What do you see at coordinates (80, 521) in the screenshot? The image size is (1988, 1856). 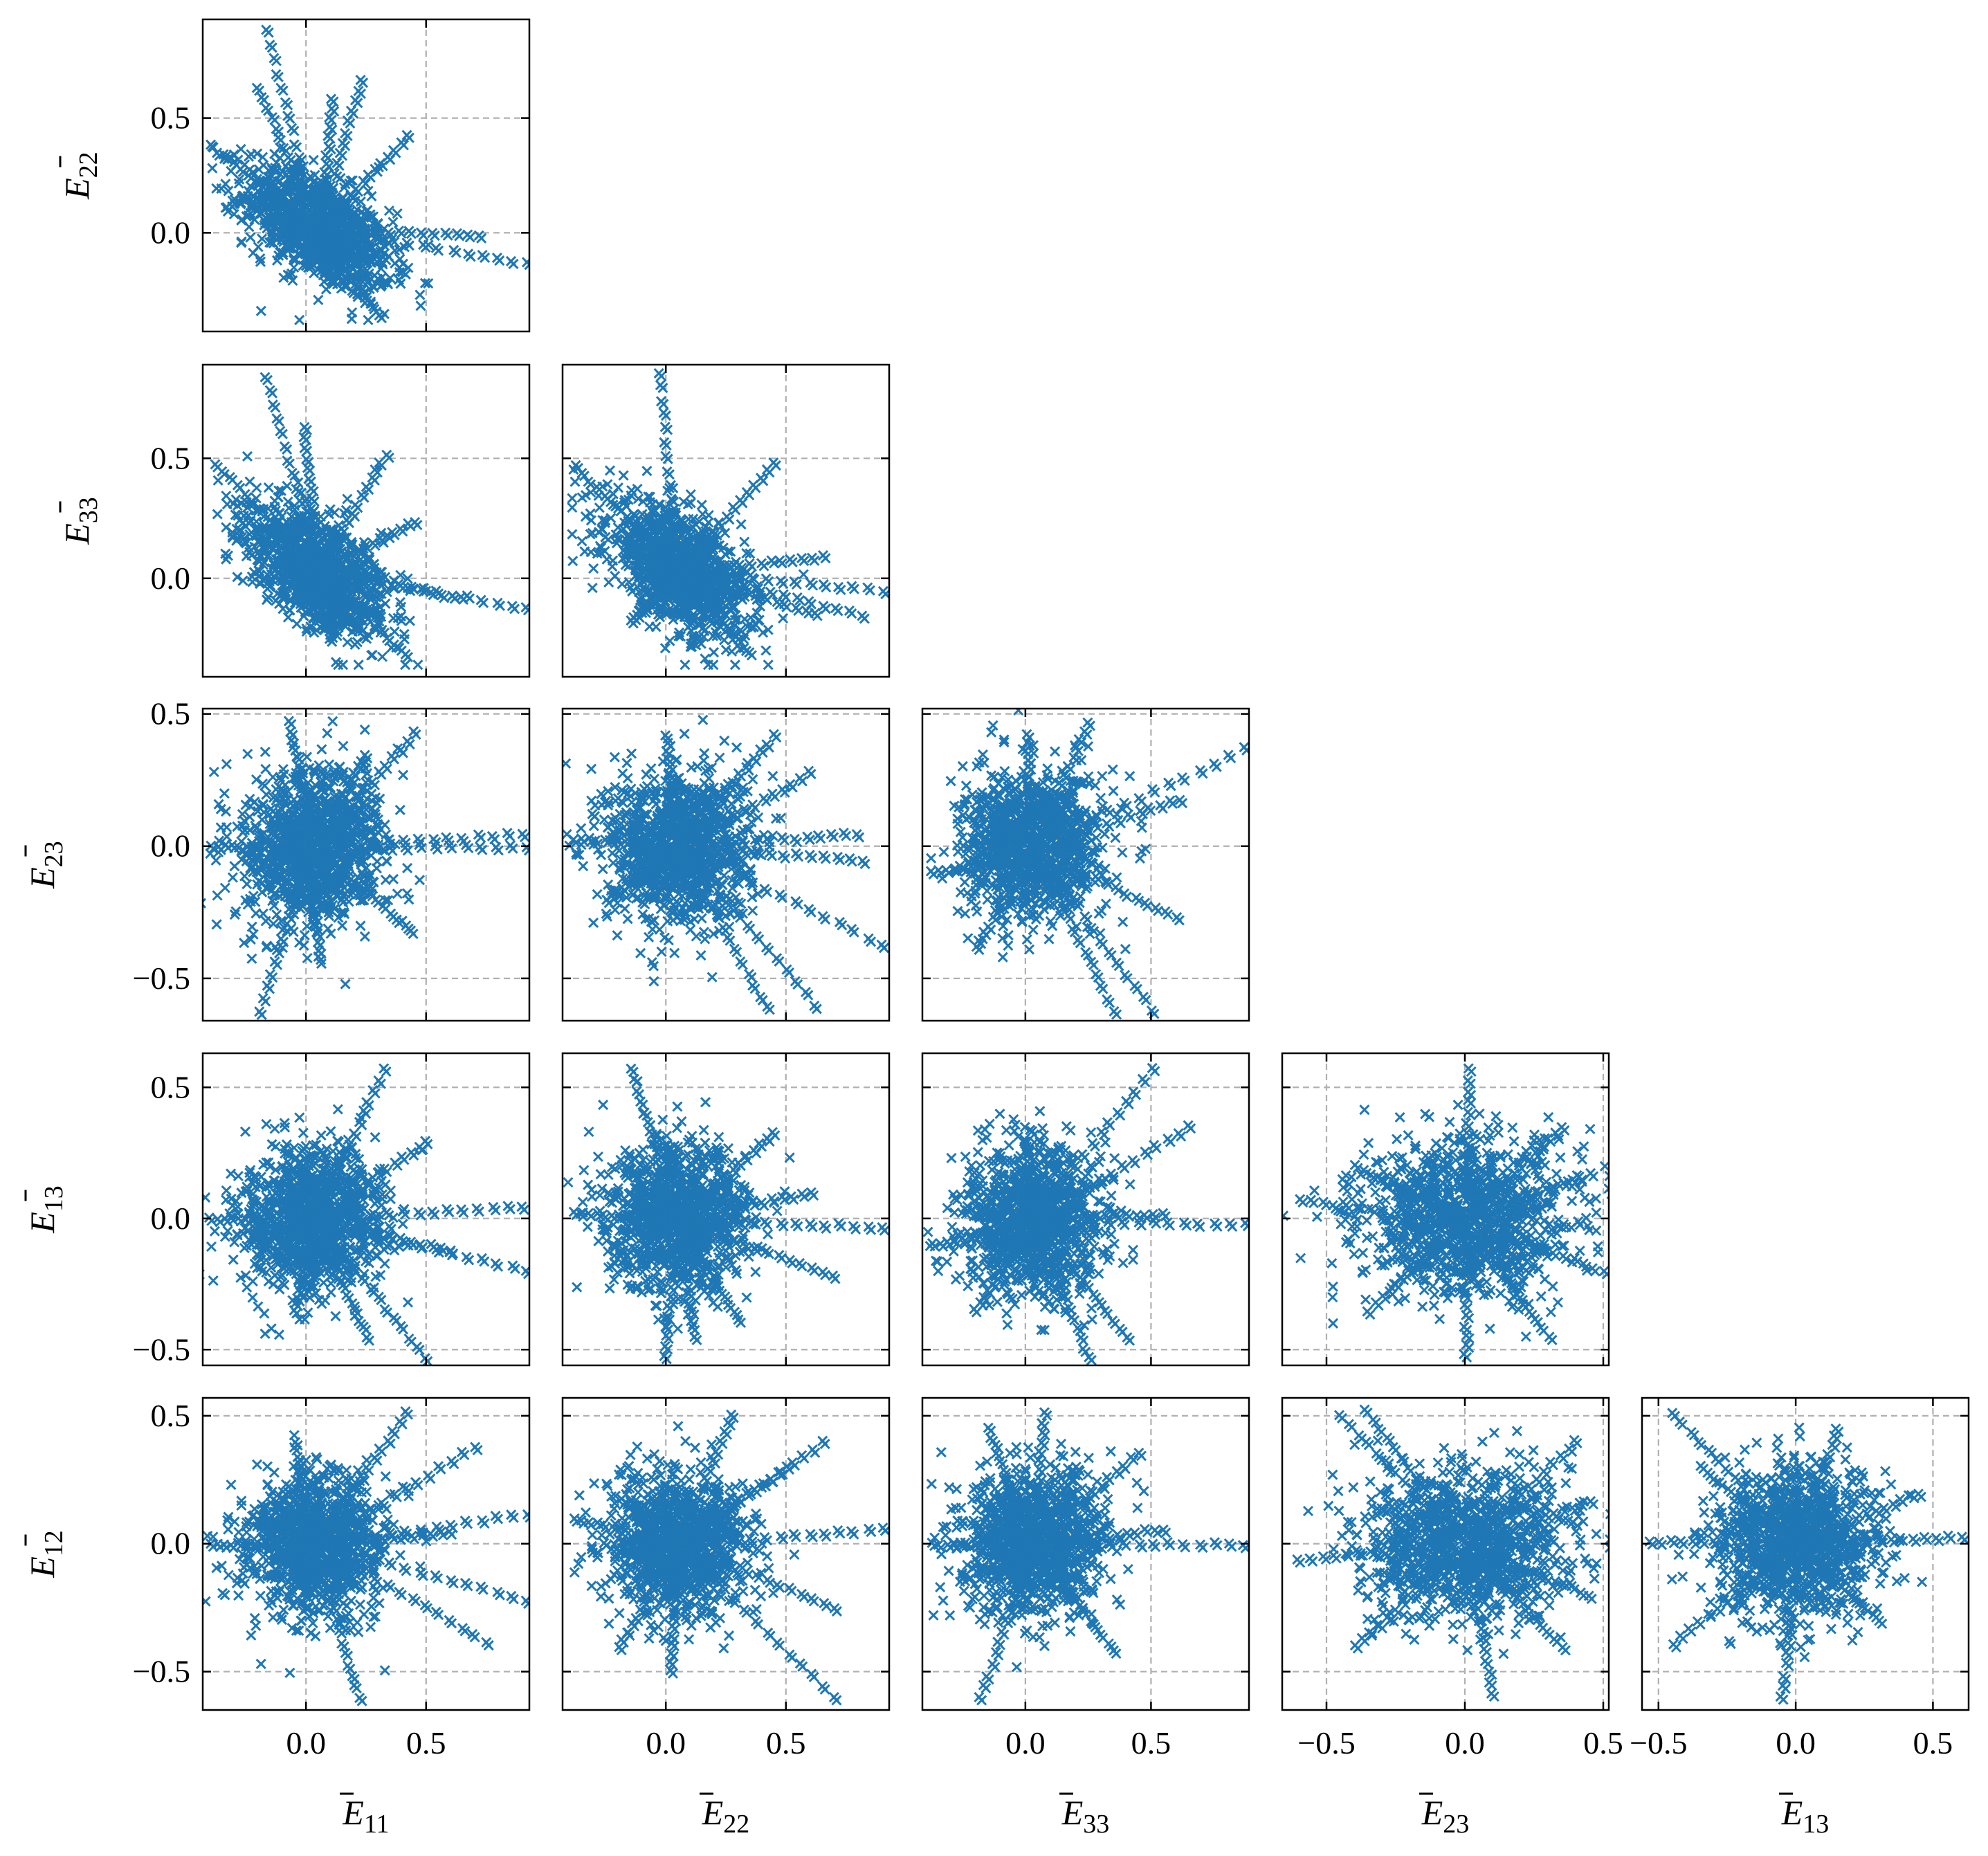 I see `y-axis-label: E33` at bounding box center [80, 521].